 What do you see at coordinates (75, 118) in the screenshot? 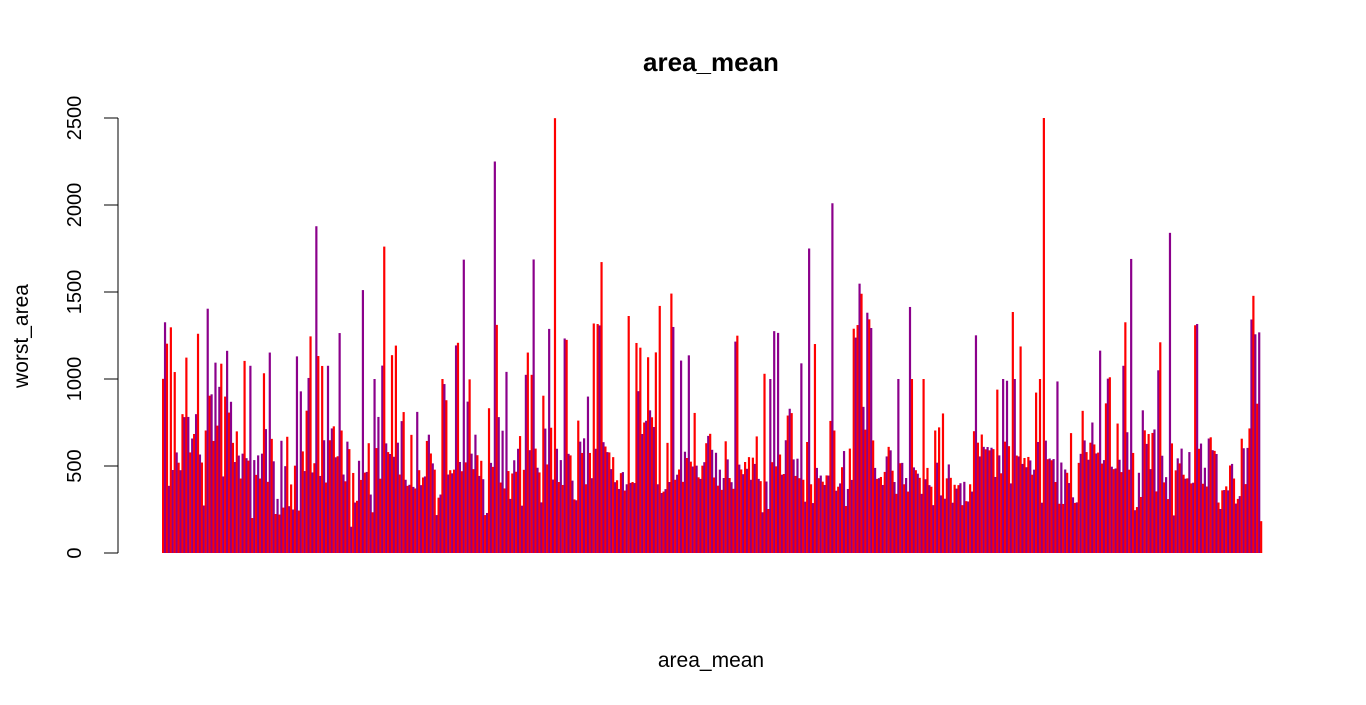
I see `y-tick-label: 2500` at bounding box center [75, 118].